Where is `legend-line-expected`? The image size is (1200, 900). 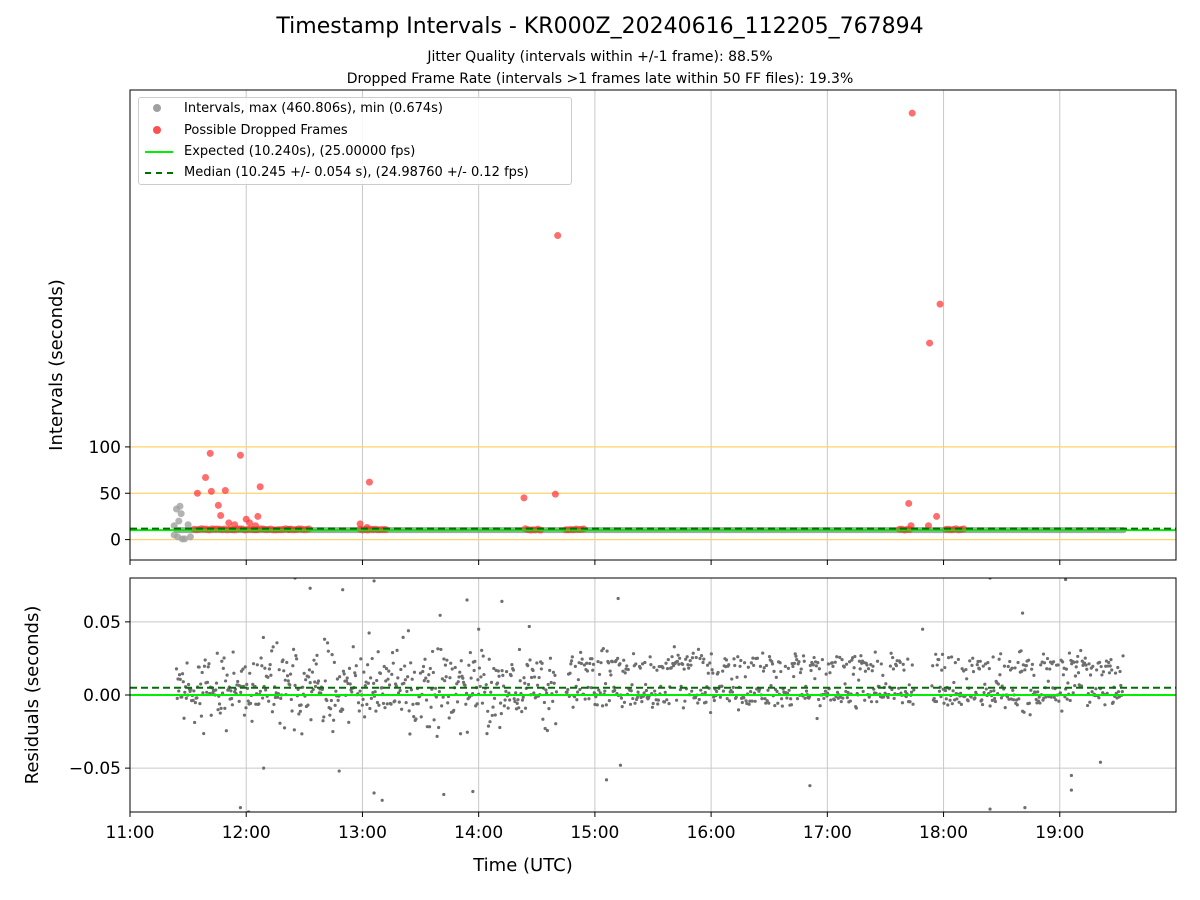
legend-line-expected is located at coordinates (159, 152).